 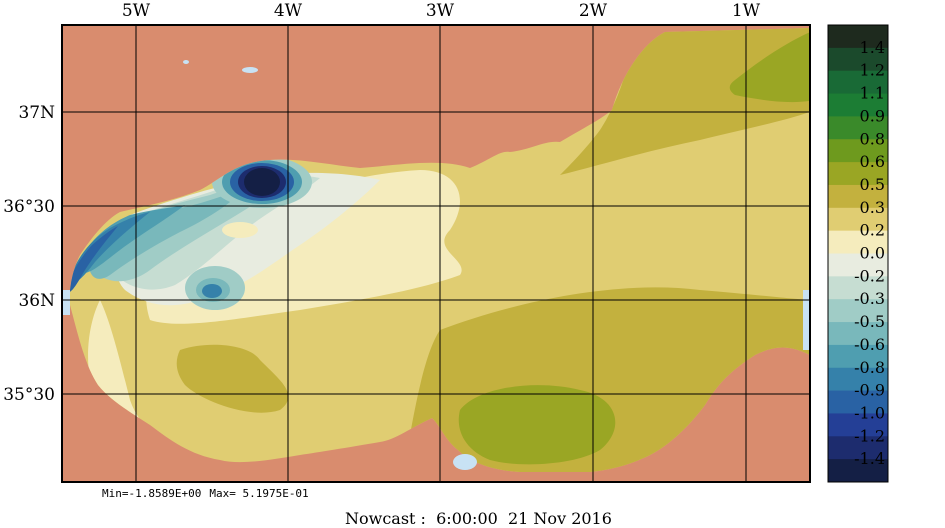 I want to click on east-edge-water, so click(x=806, y=320).